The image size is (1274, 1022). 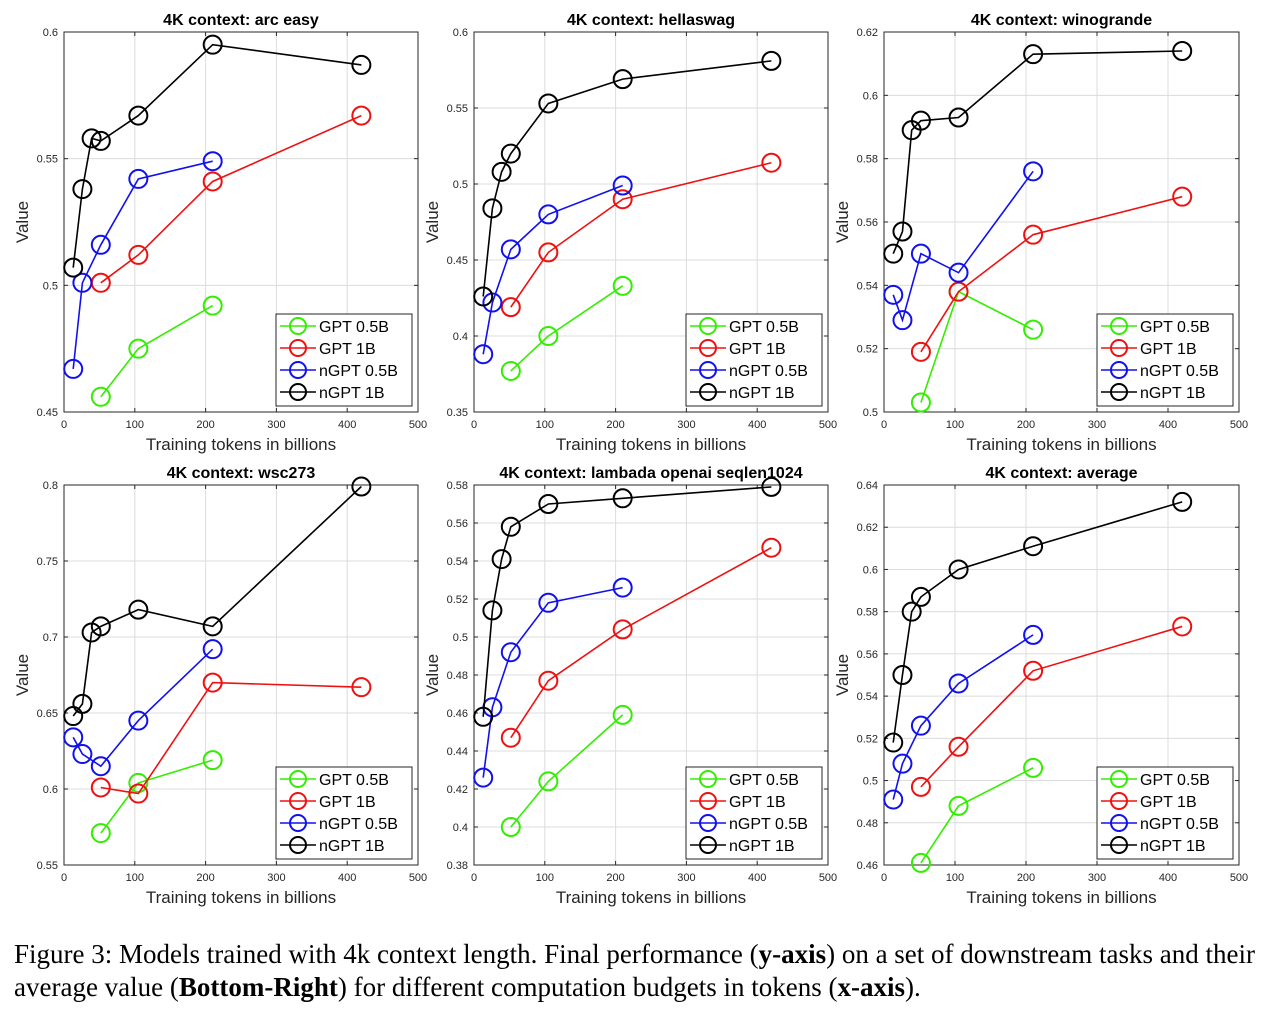 What do you see at coordinates (418, 425) in the screenshot?
I see `x-tick-label: 500` at bounding box center [418, 425].